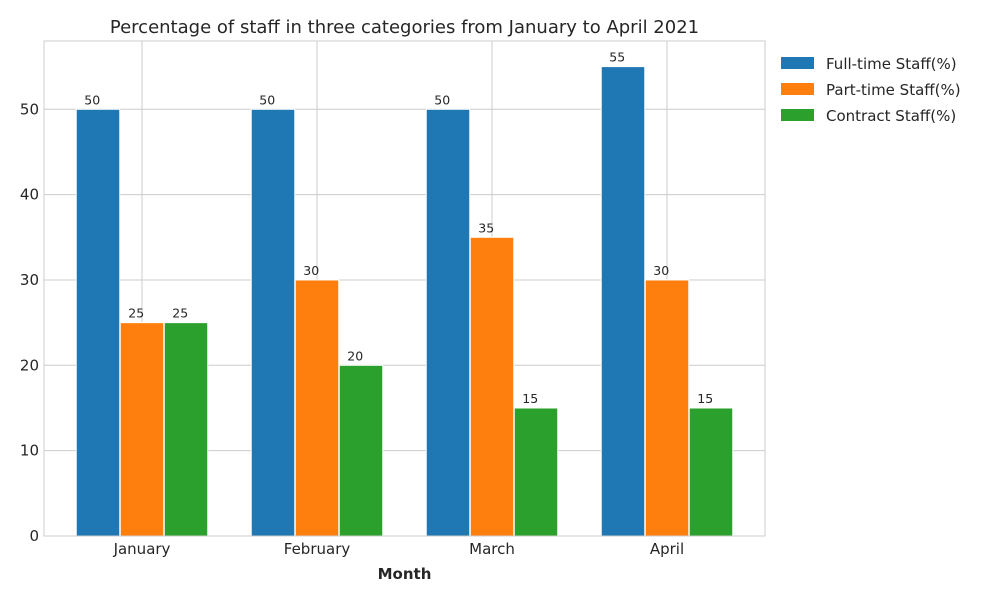  Describe the element at coordinates (492, 549) in the screenshot. I see `x-tick-label: March` at that location.